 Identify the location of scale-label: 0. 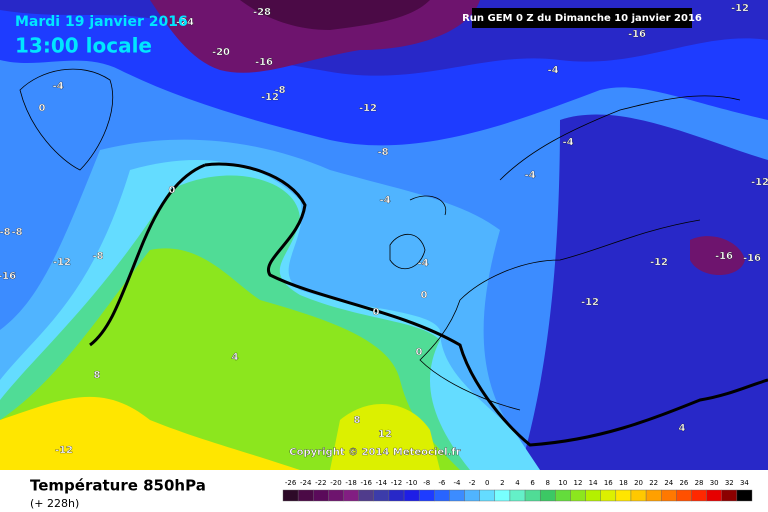
(487, 483).